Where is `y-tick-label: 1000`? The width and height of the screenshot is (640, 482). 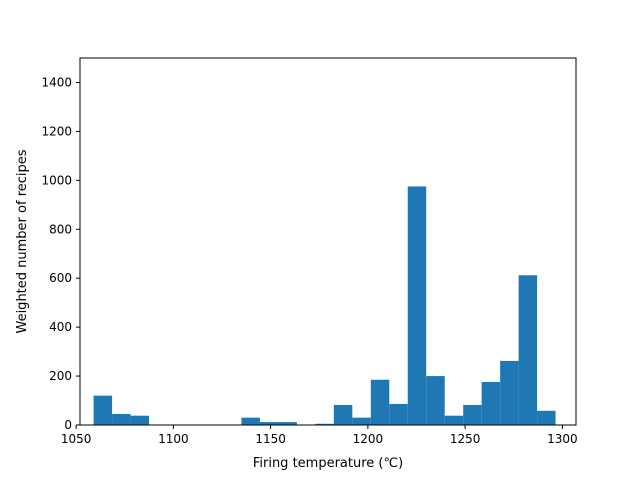 y-tick-label: 1000 is located at coordinates (56, 180).